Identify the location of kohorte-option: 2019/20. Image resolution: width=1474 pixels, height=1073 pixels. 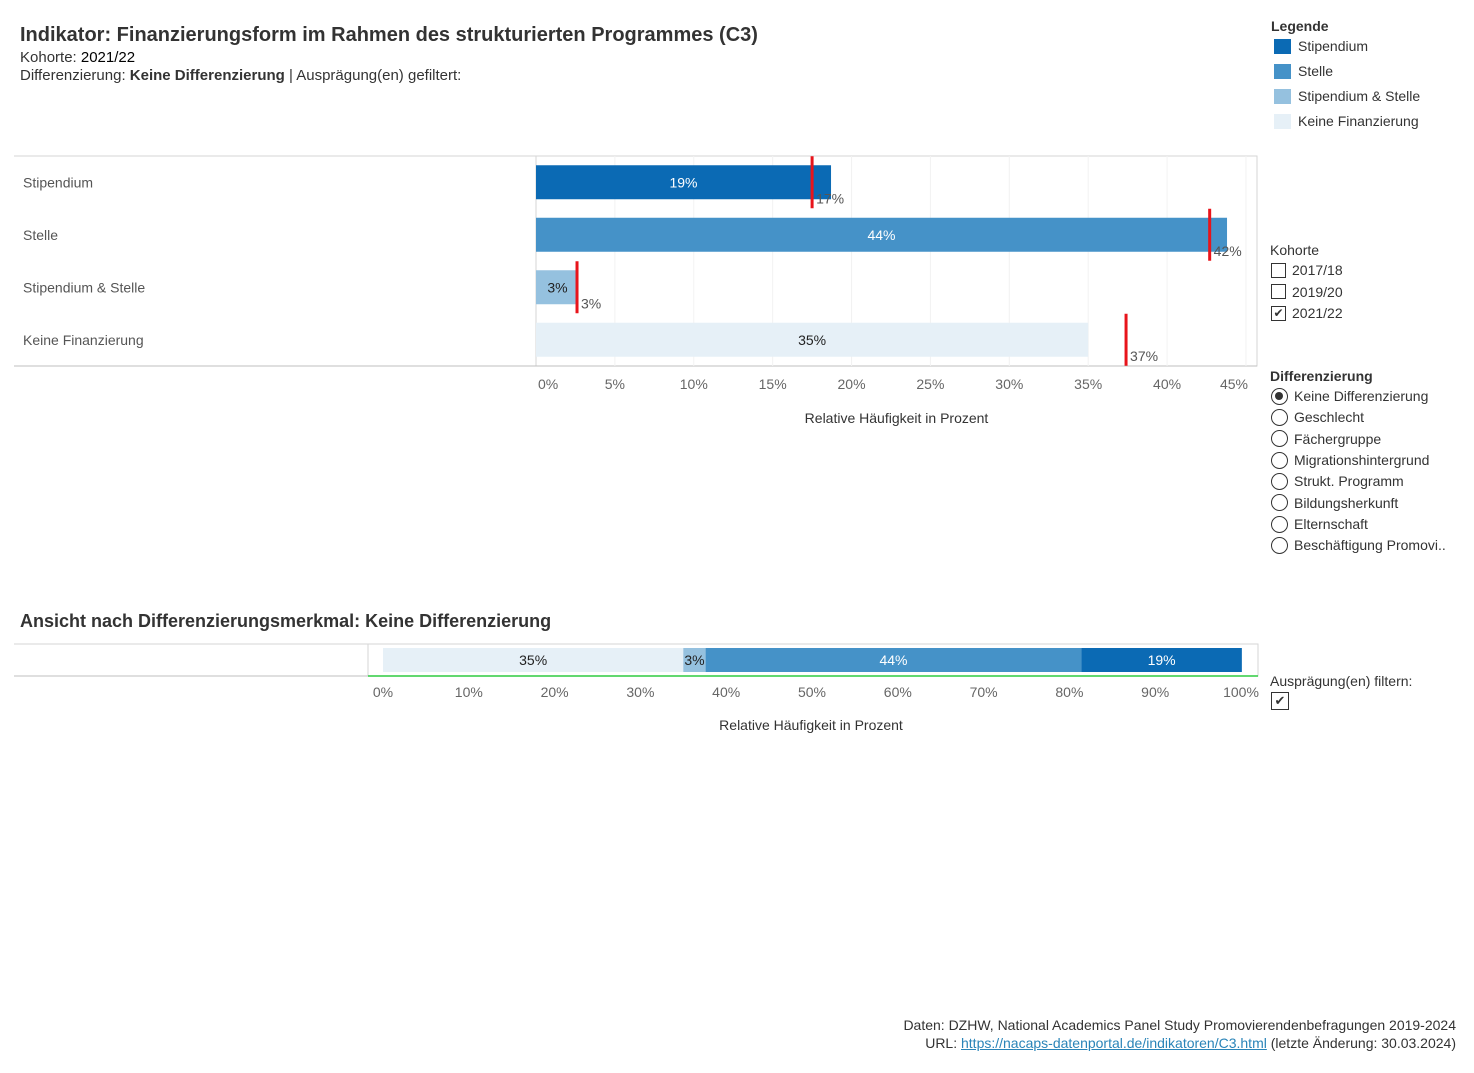
(1307, 292).